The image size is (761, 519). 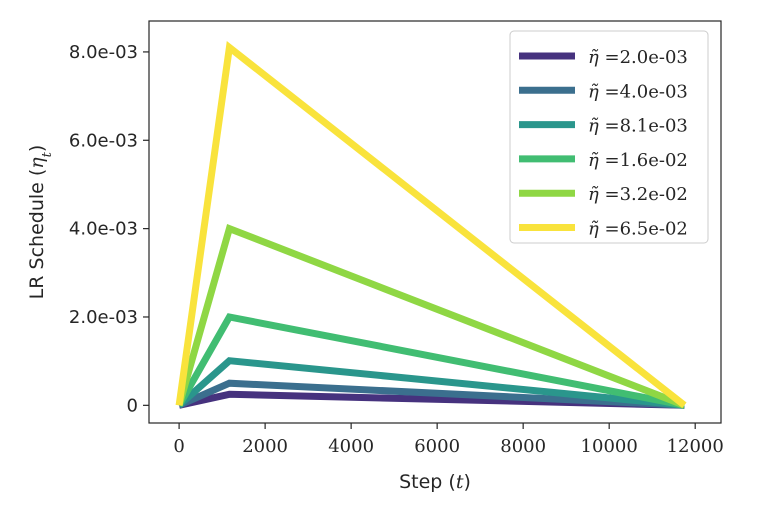 I want to click on y-tick-label: 6.0e-03, so click(x=103, y=140).